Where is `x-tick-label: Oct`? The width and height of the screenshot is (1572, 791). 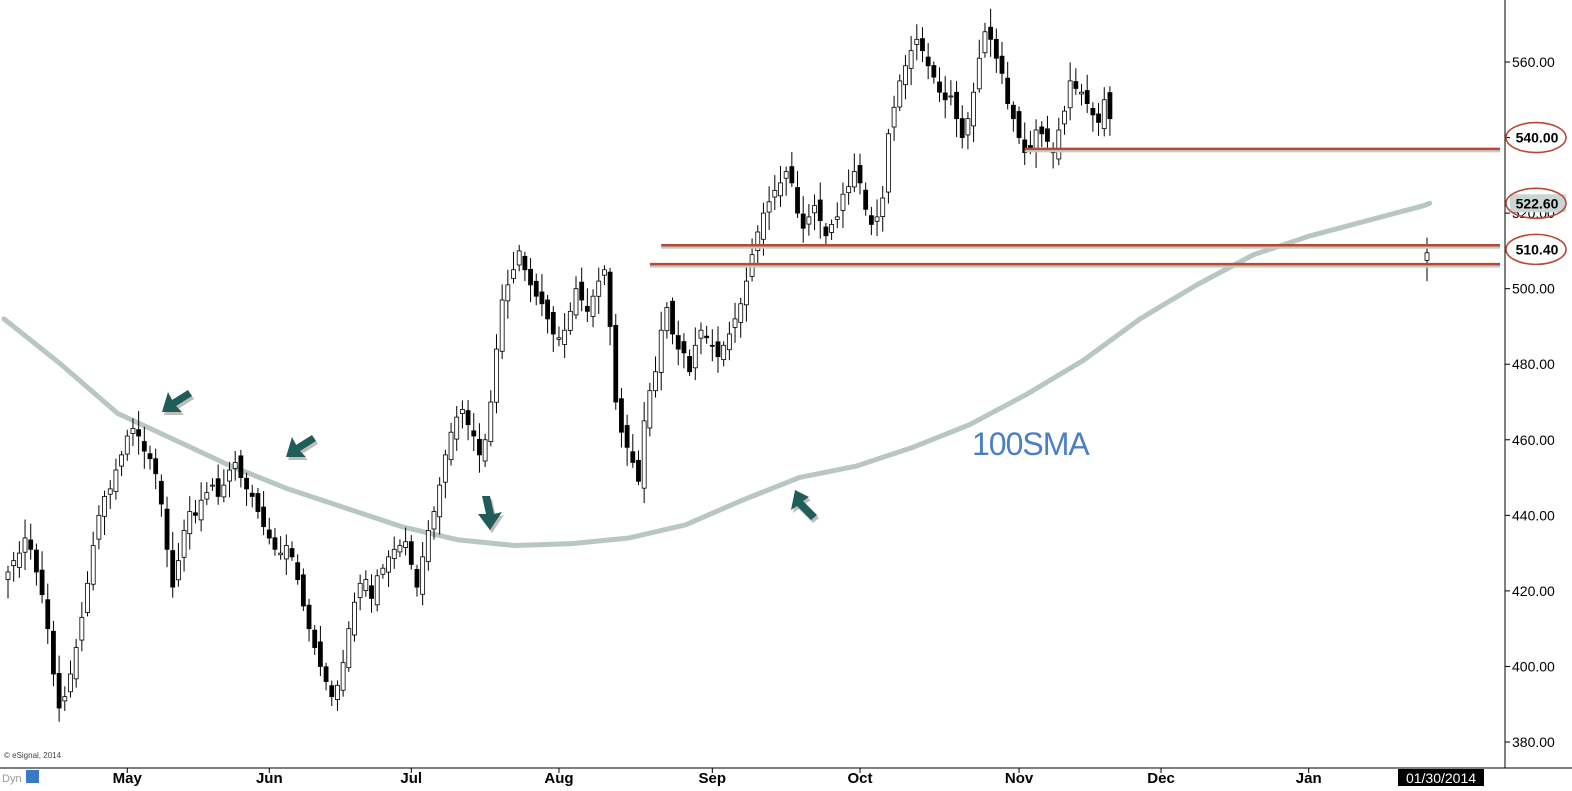
x-tick-label: Oct is located at coordinates (859, 778).